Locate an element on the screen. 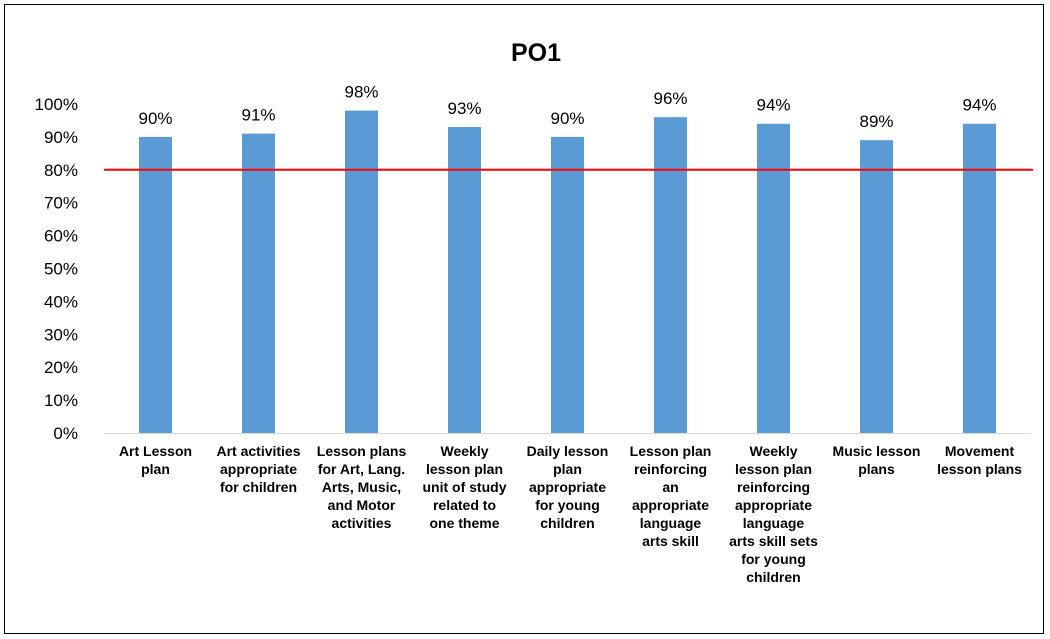  y-tick-label: 80% is located at coordinates (61, 170).